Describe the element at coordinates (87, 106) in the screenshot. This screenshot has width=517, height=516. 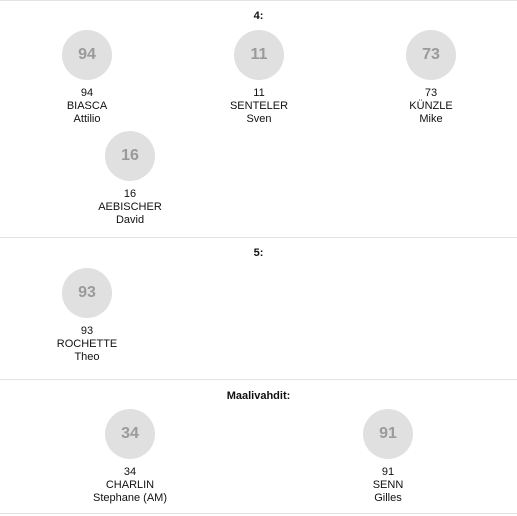
I see `player-last-name: BIASCA` at that location.